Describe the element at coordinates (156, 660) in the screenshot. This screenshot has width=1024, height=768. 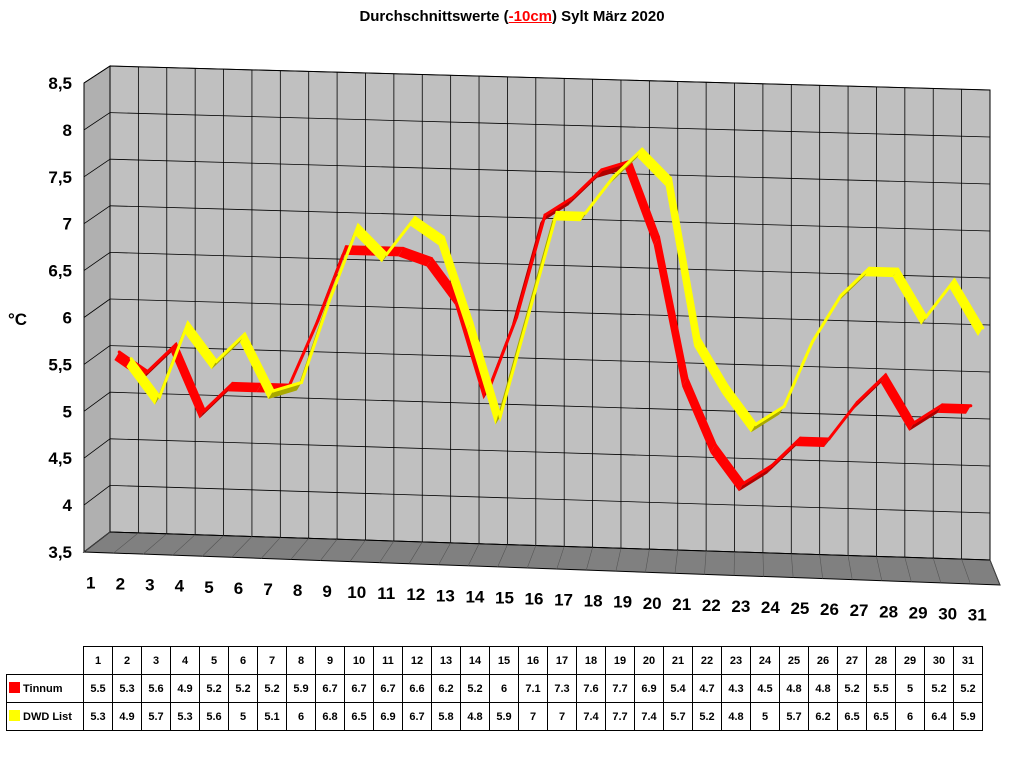
I see `table-header-cell: 3` at that location.